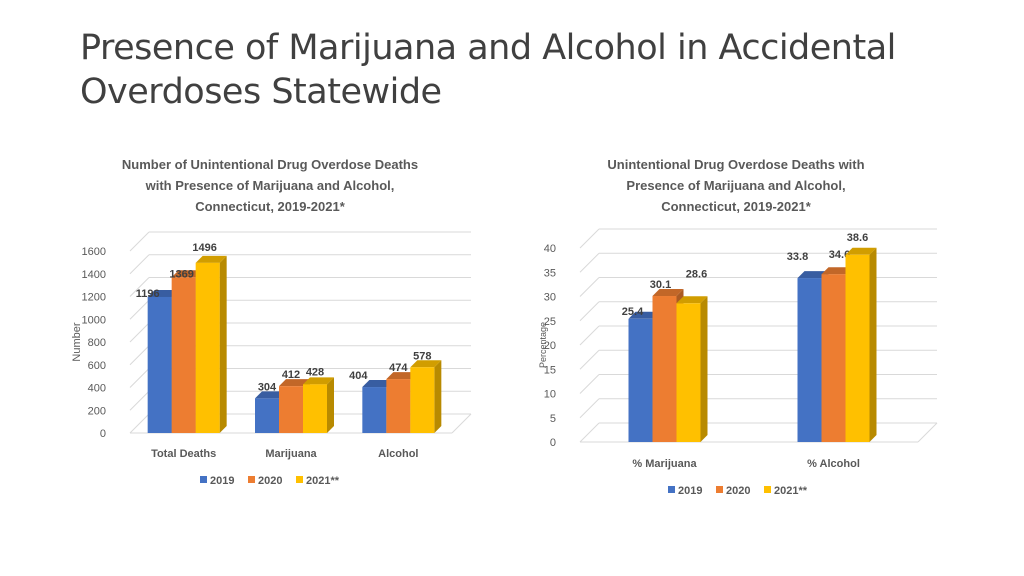  I want to click on bar-2021**-Total Deaths, so click(207, 347).